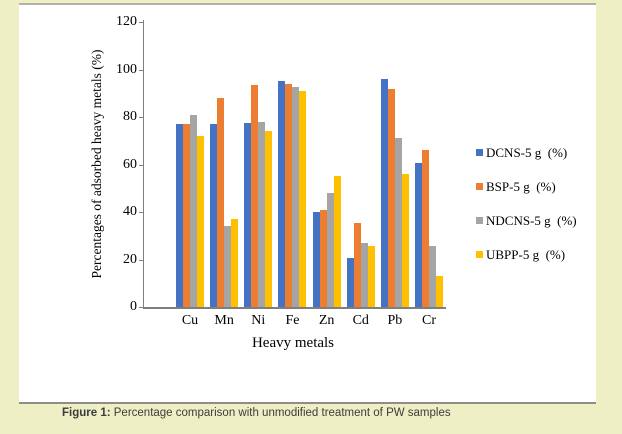  Describe the element at coordinates (186, 215) in the screenshot. I see `bar-cu-bsp` at that location.